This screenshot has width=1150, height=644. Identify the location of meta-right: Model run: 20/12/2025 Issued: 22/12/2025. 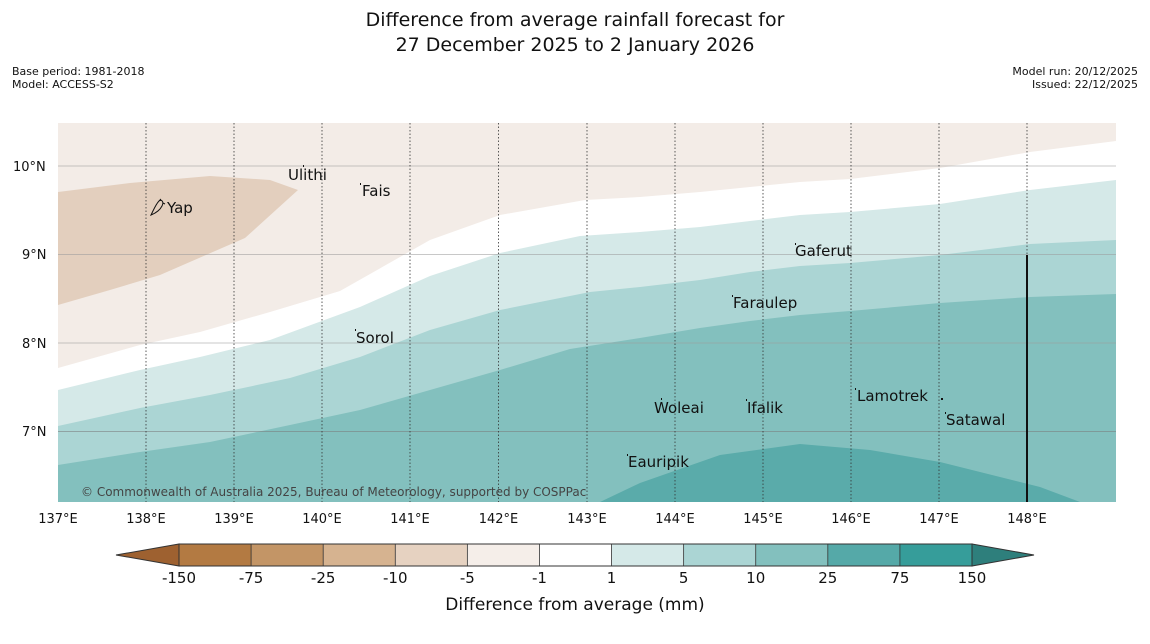
(1075, 78).